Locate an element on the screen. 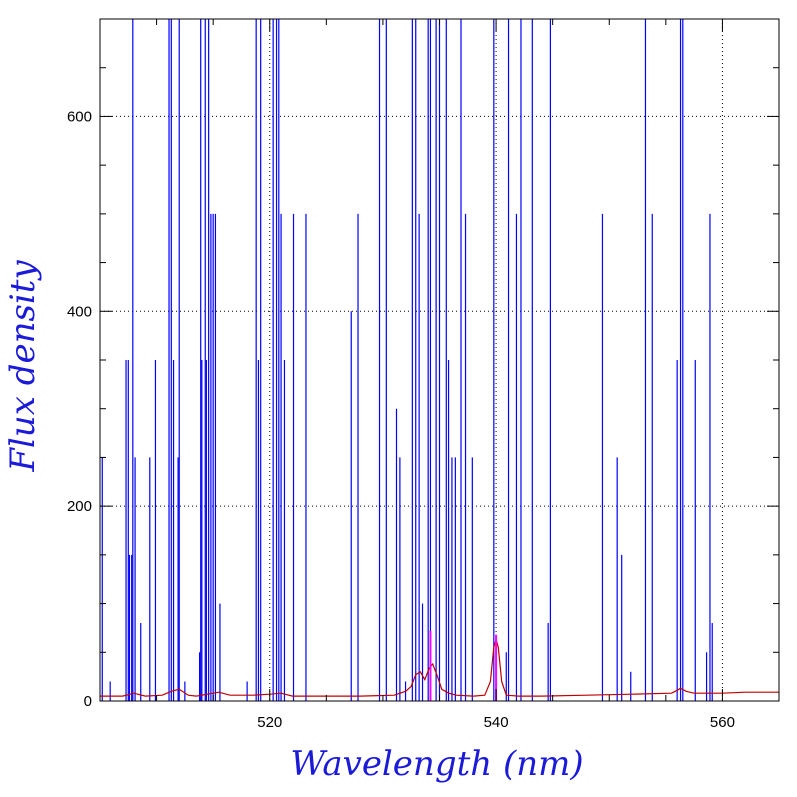  x-tick-label: 540 is located at coordinates (496, 722).